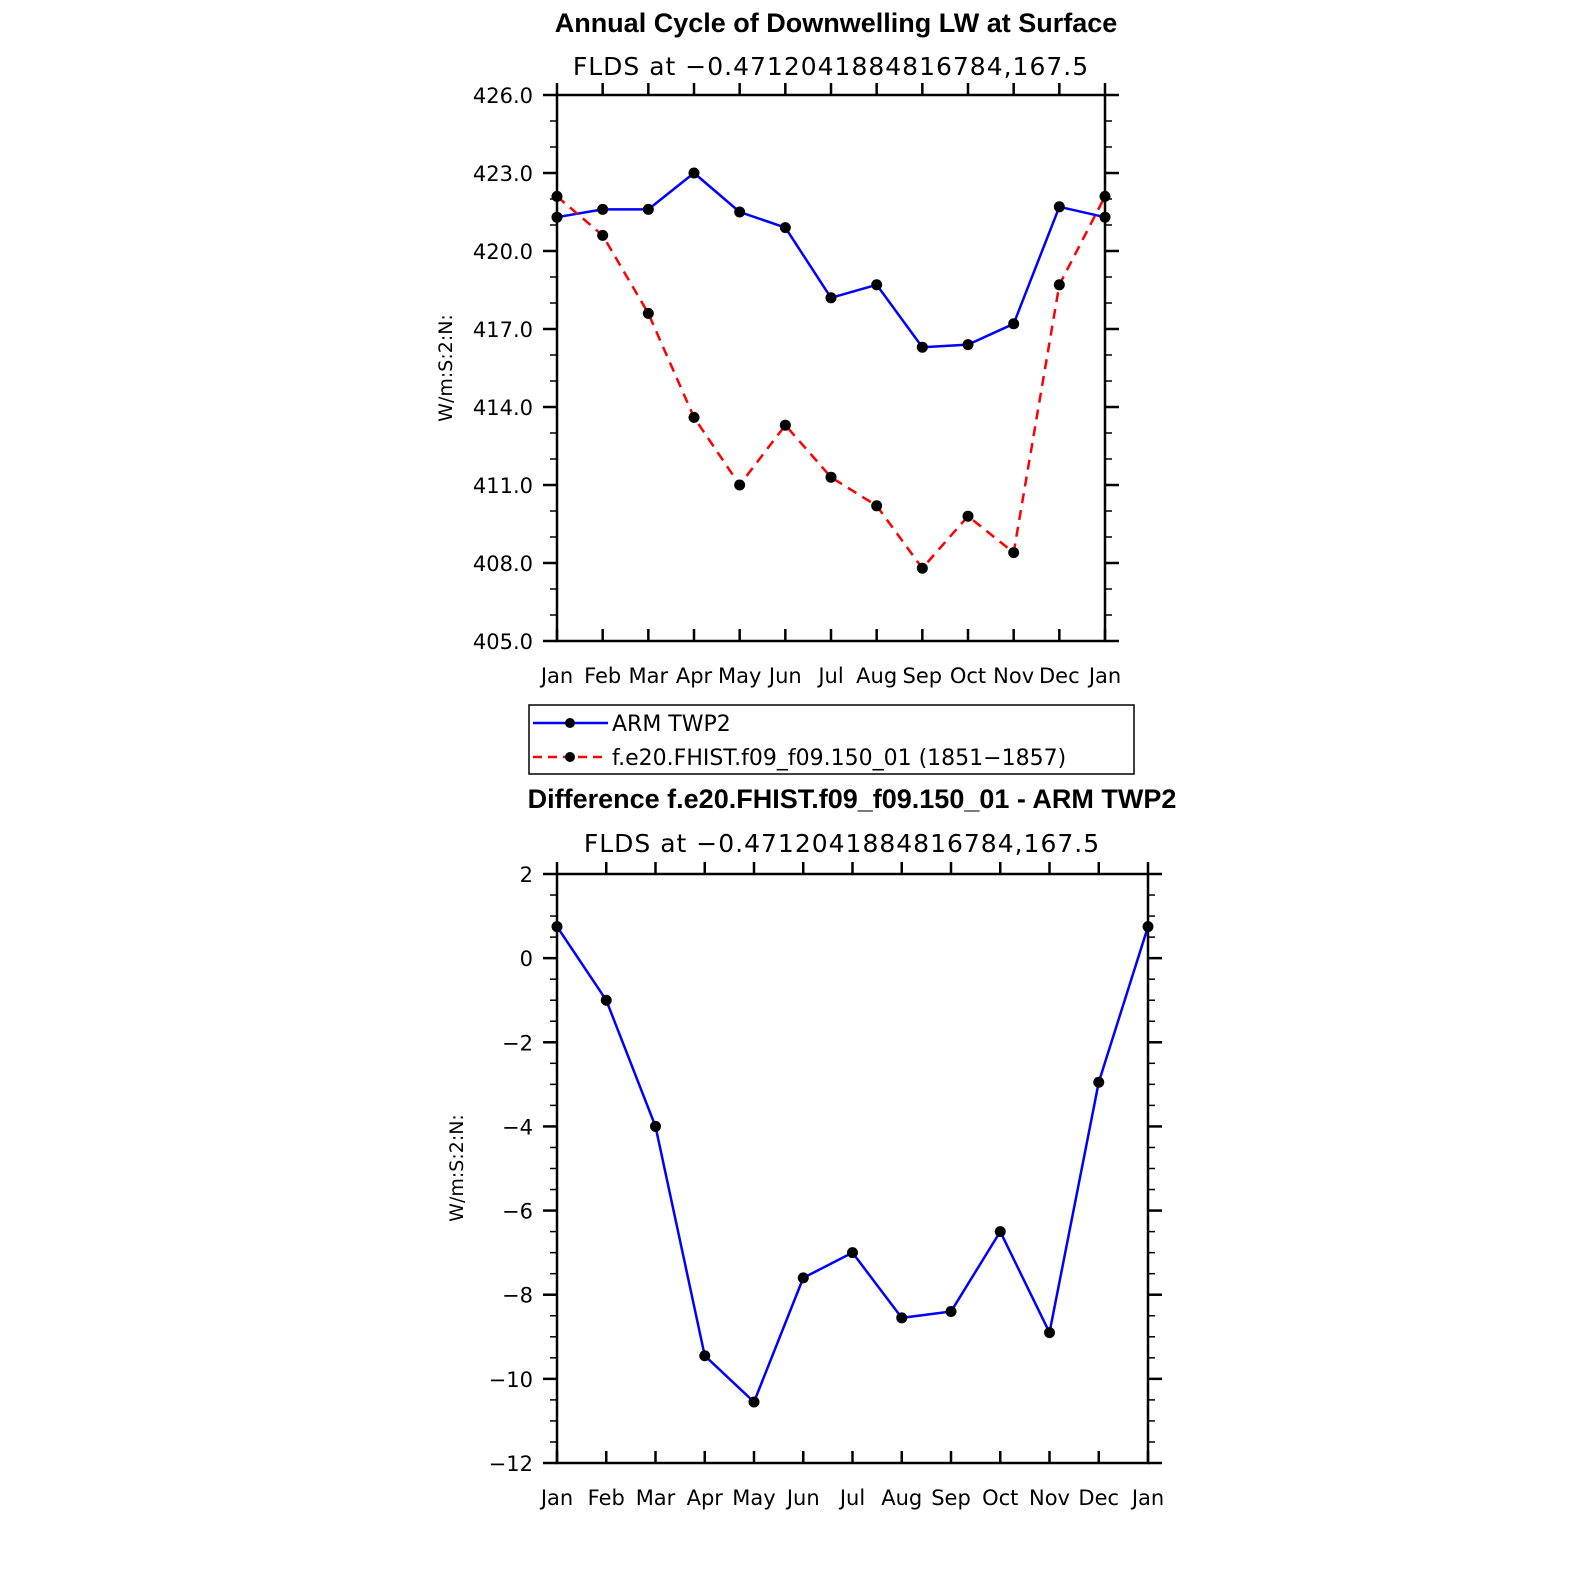 This screenshot has width=1574, height=1574. Describe the element at coordinates (517, 1127) in the screenshot. I see `y-tick-label: −4` at that location.